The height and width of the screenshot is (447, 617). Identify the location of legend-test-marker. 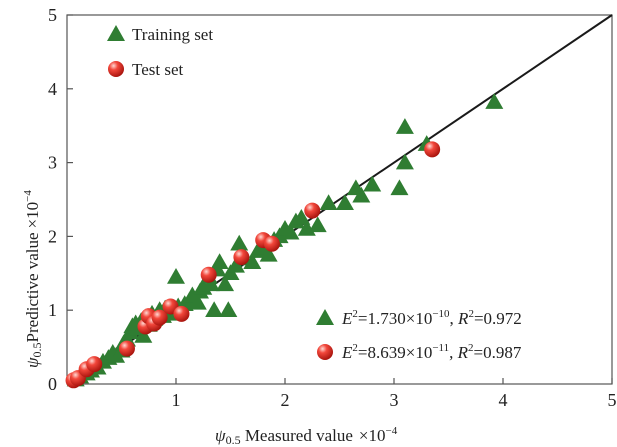
(116, 69).